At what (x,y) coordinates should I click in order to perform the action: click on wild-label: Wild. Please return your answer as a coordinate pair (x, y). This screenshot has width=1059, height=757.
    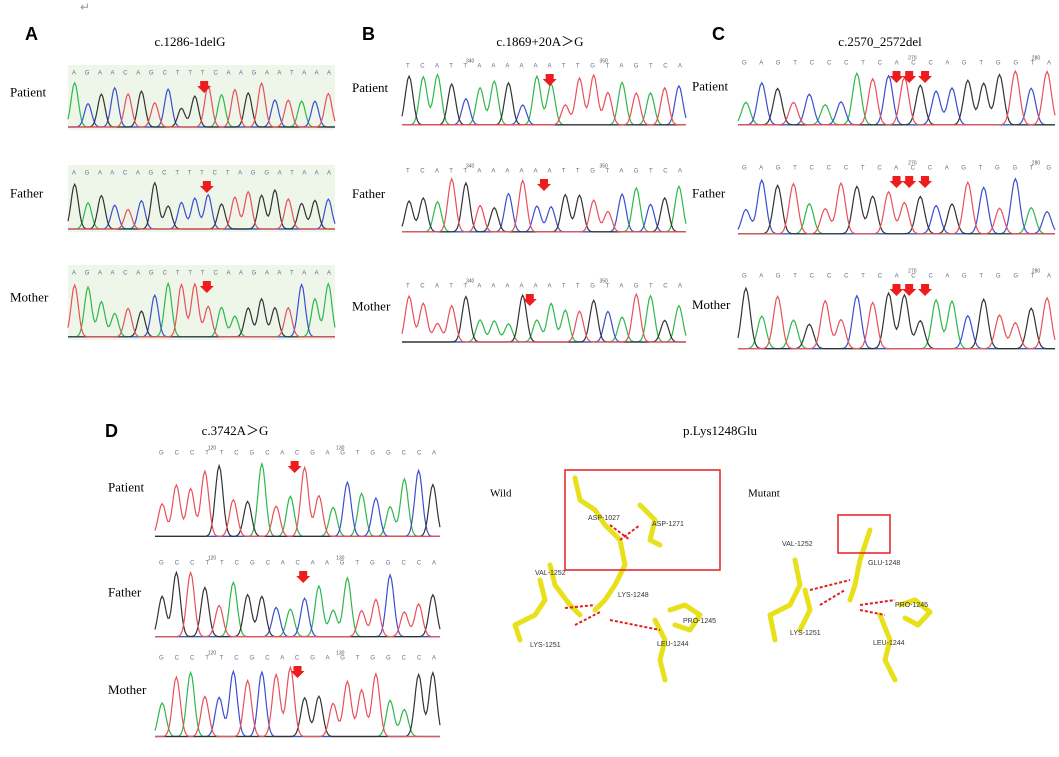
    Looking at the image, I should click on (501, 494).